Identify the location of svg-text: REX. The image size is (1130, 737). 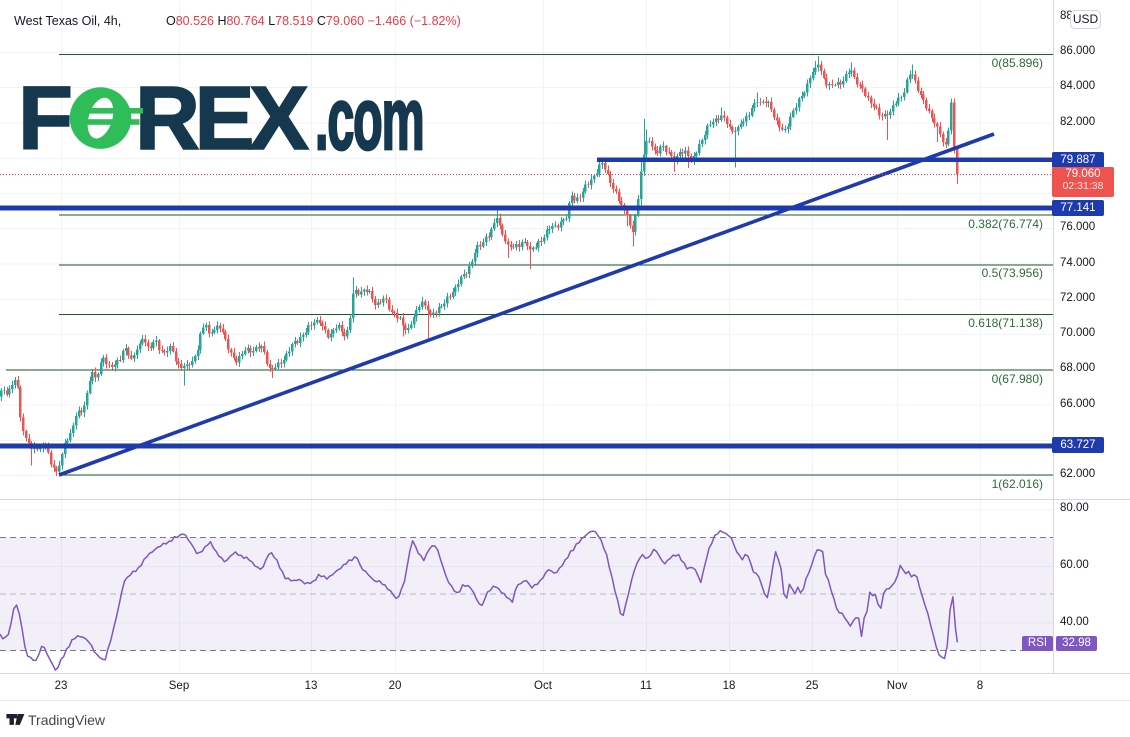
(222, 120).